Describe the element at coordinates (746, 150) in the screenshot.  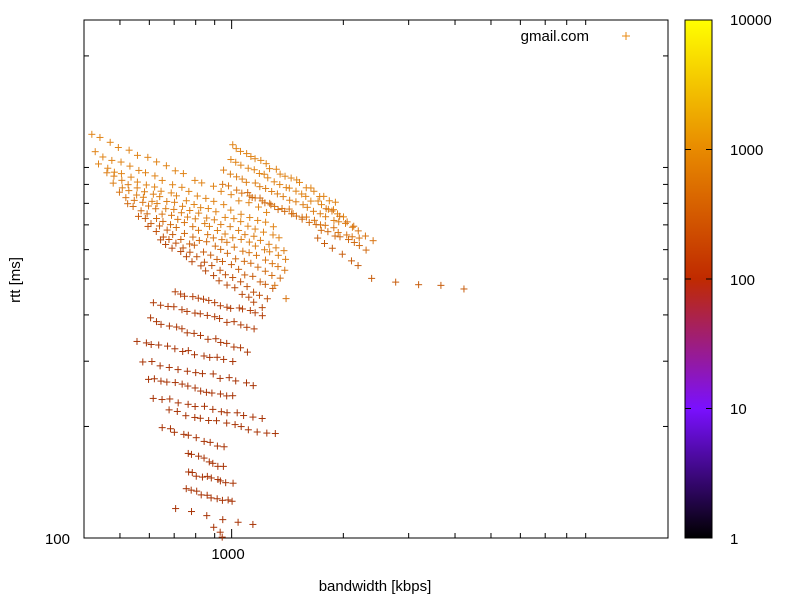
I see `colorbar-label-1000: 1000` at that location.